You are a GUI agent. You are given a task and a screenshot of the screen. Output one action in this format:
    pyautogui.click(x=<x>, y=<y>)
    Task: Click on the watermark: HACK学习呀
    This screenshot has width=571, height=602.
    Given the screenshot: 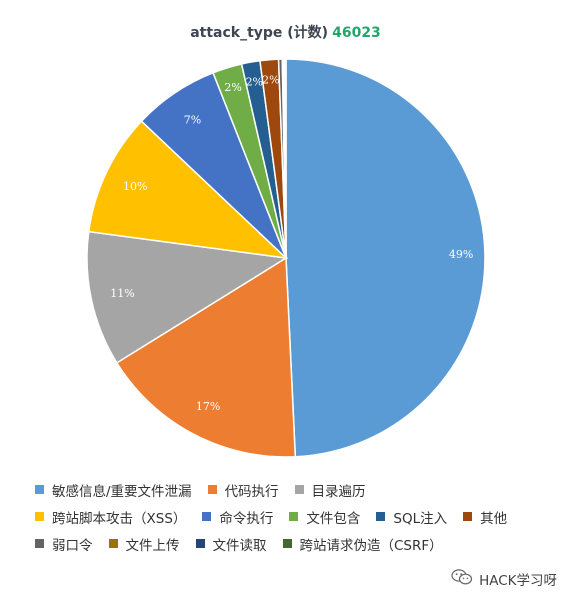 What is the action you would take?
    pyautogui.click(x=504, y=579)
    